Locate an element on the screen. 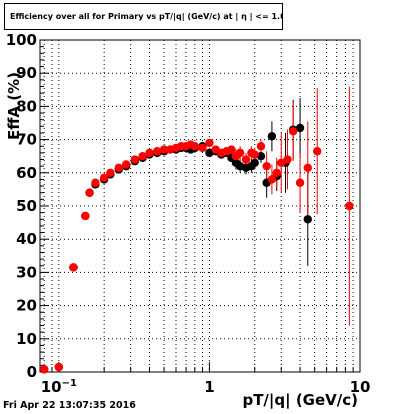  y-tick-label: 40 is located at coordinates (26, 239).